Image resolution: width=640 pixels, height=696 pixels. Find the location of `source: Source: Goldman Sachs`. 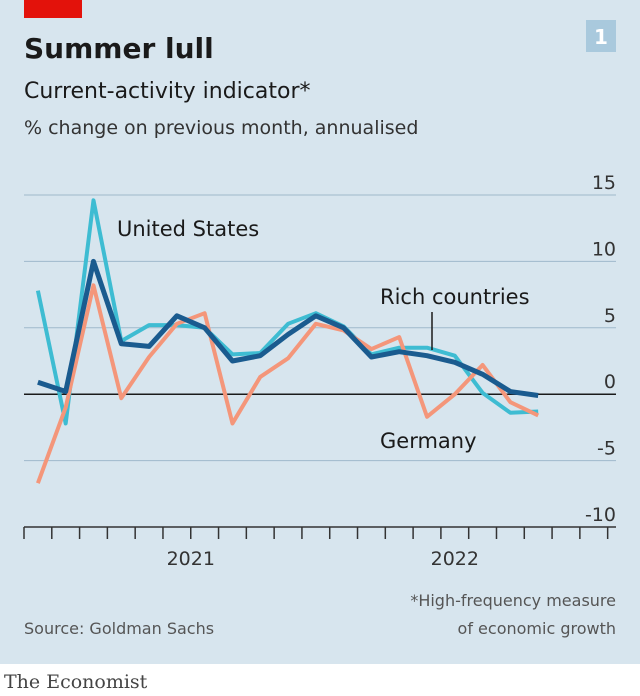

source: Source: Goldman Sachs is located at coordinates (119, 628).